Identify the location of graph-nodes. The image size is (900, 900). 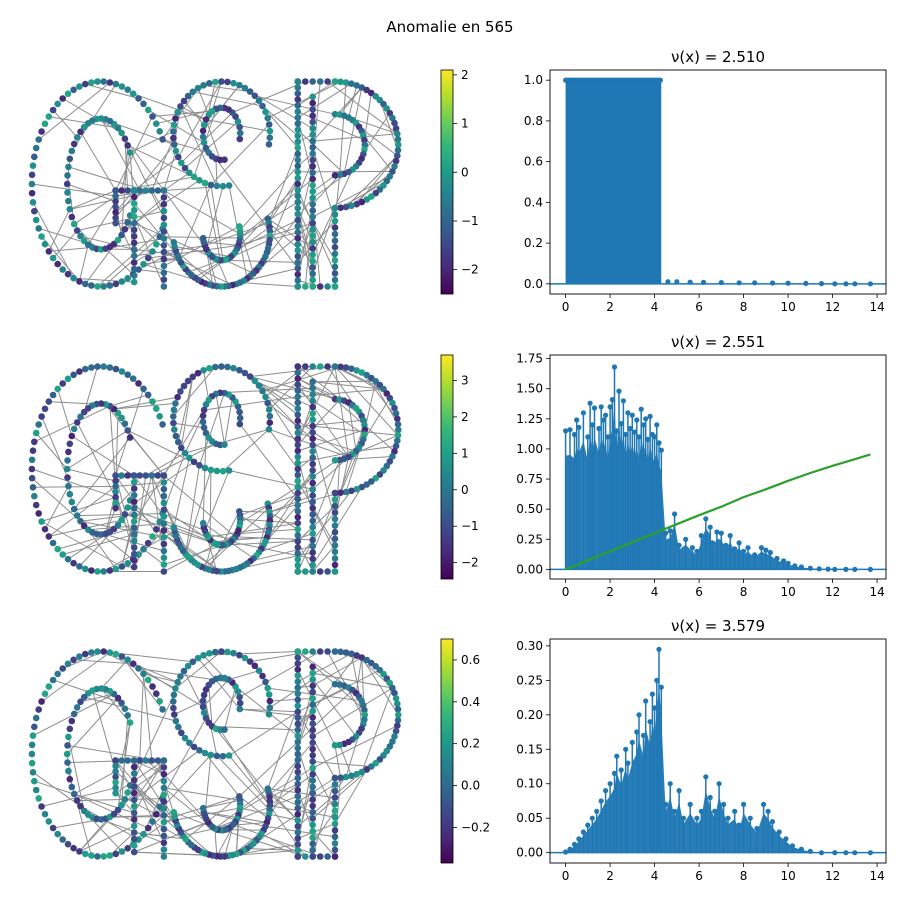
(215, 469).